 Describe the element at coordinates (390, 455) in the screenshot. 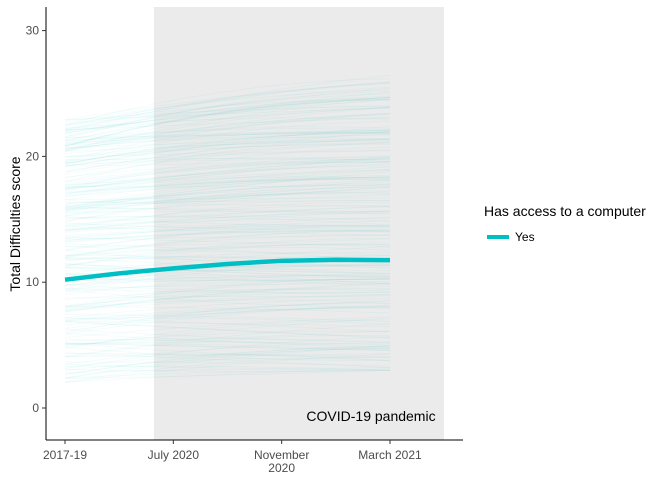

I see `x-tick-label: March 2021` at that location.